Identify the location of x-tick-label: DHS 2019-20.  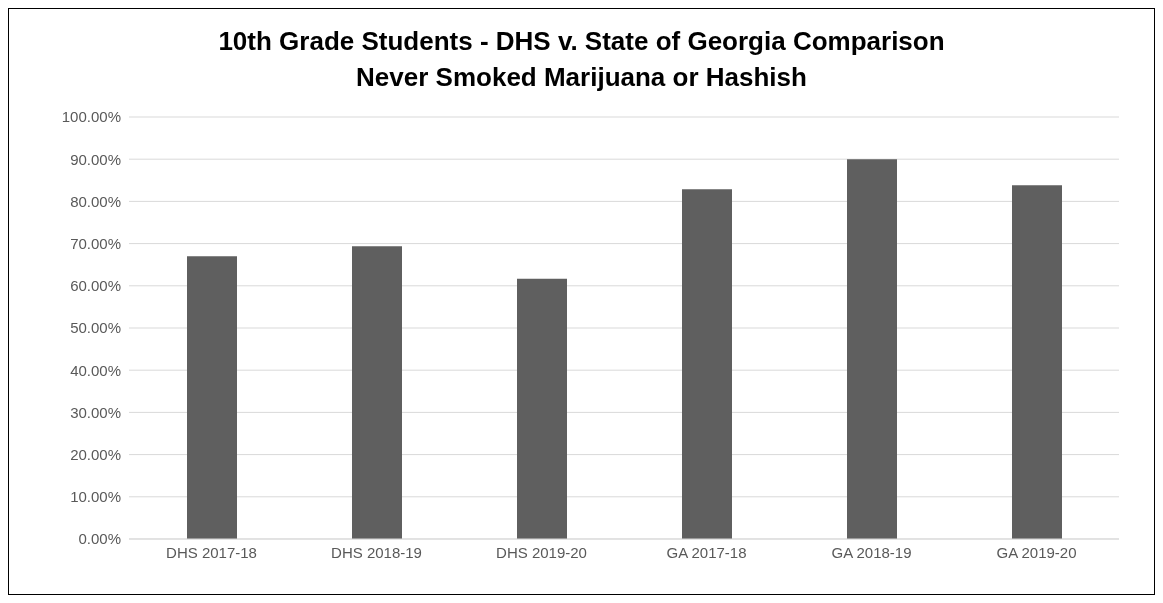
(541, 552).